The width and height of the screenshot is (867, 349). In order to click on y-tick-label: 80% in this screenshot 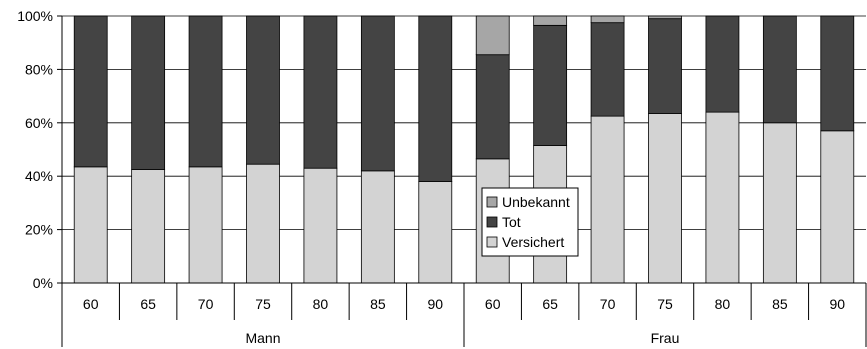, I will do `click(39, 69)`.